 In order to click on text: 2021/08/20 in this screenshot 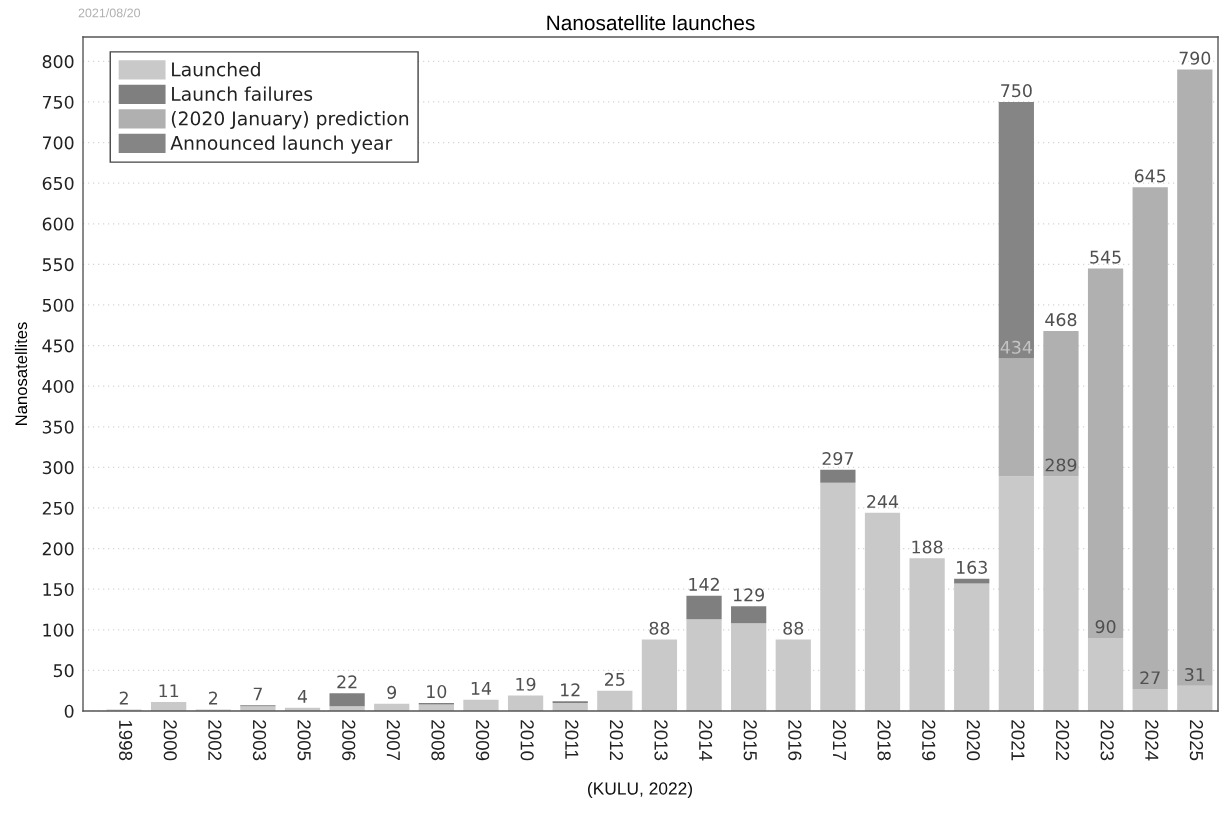, I will do `click(109, 13)`.